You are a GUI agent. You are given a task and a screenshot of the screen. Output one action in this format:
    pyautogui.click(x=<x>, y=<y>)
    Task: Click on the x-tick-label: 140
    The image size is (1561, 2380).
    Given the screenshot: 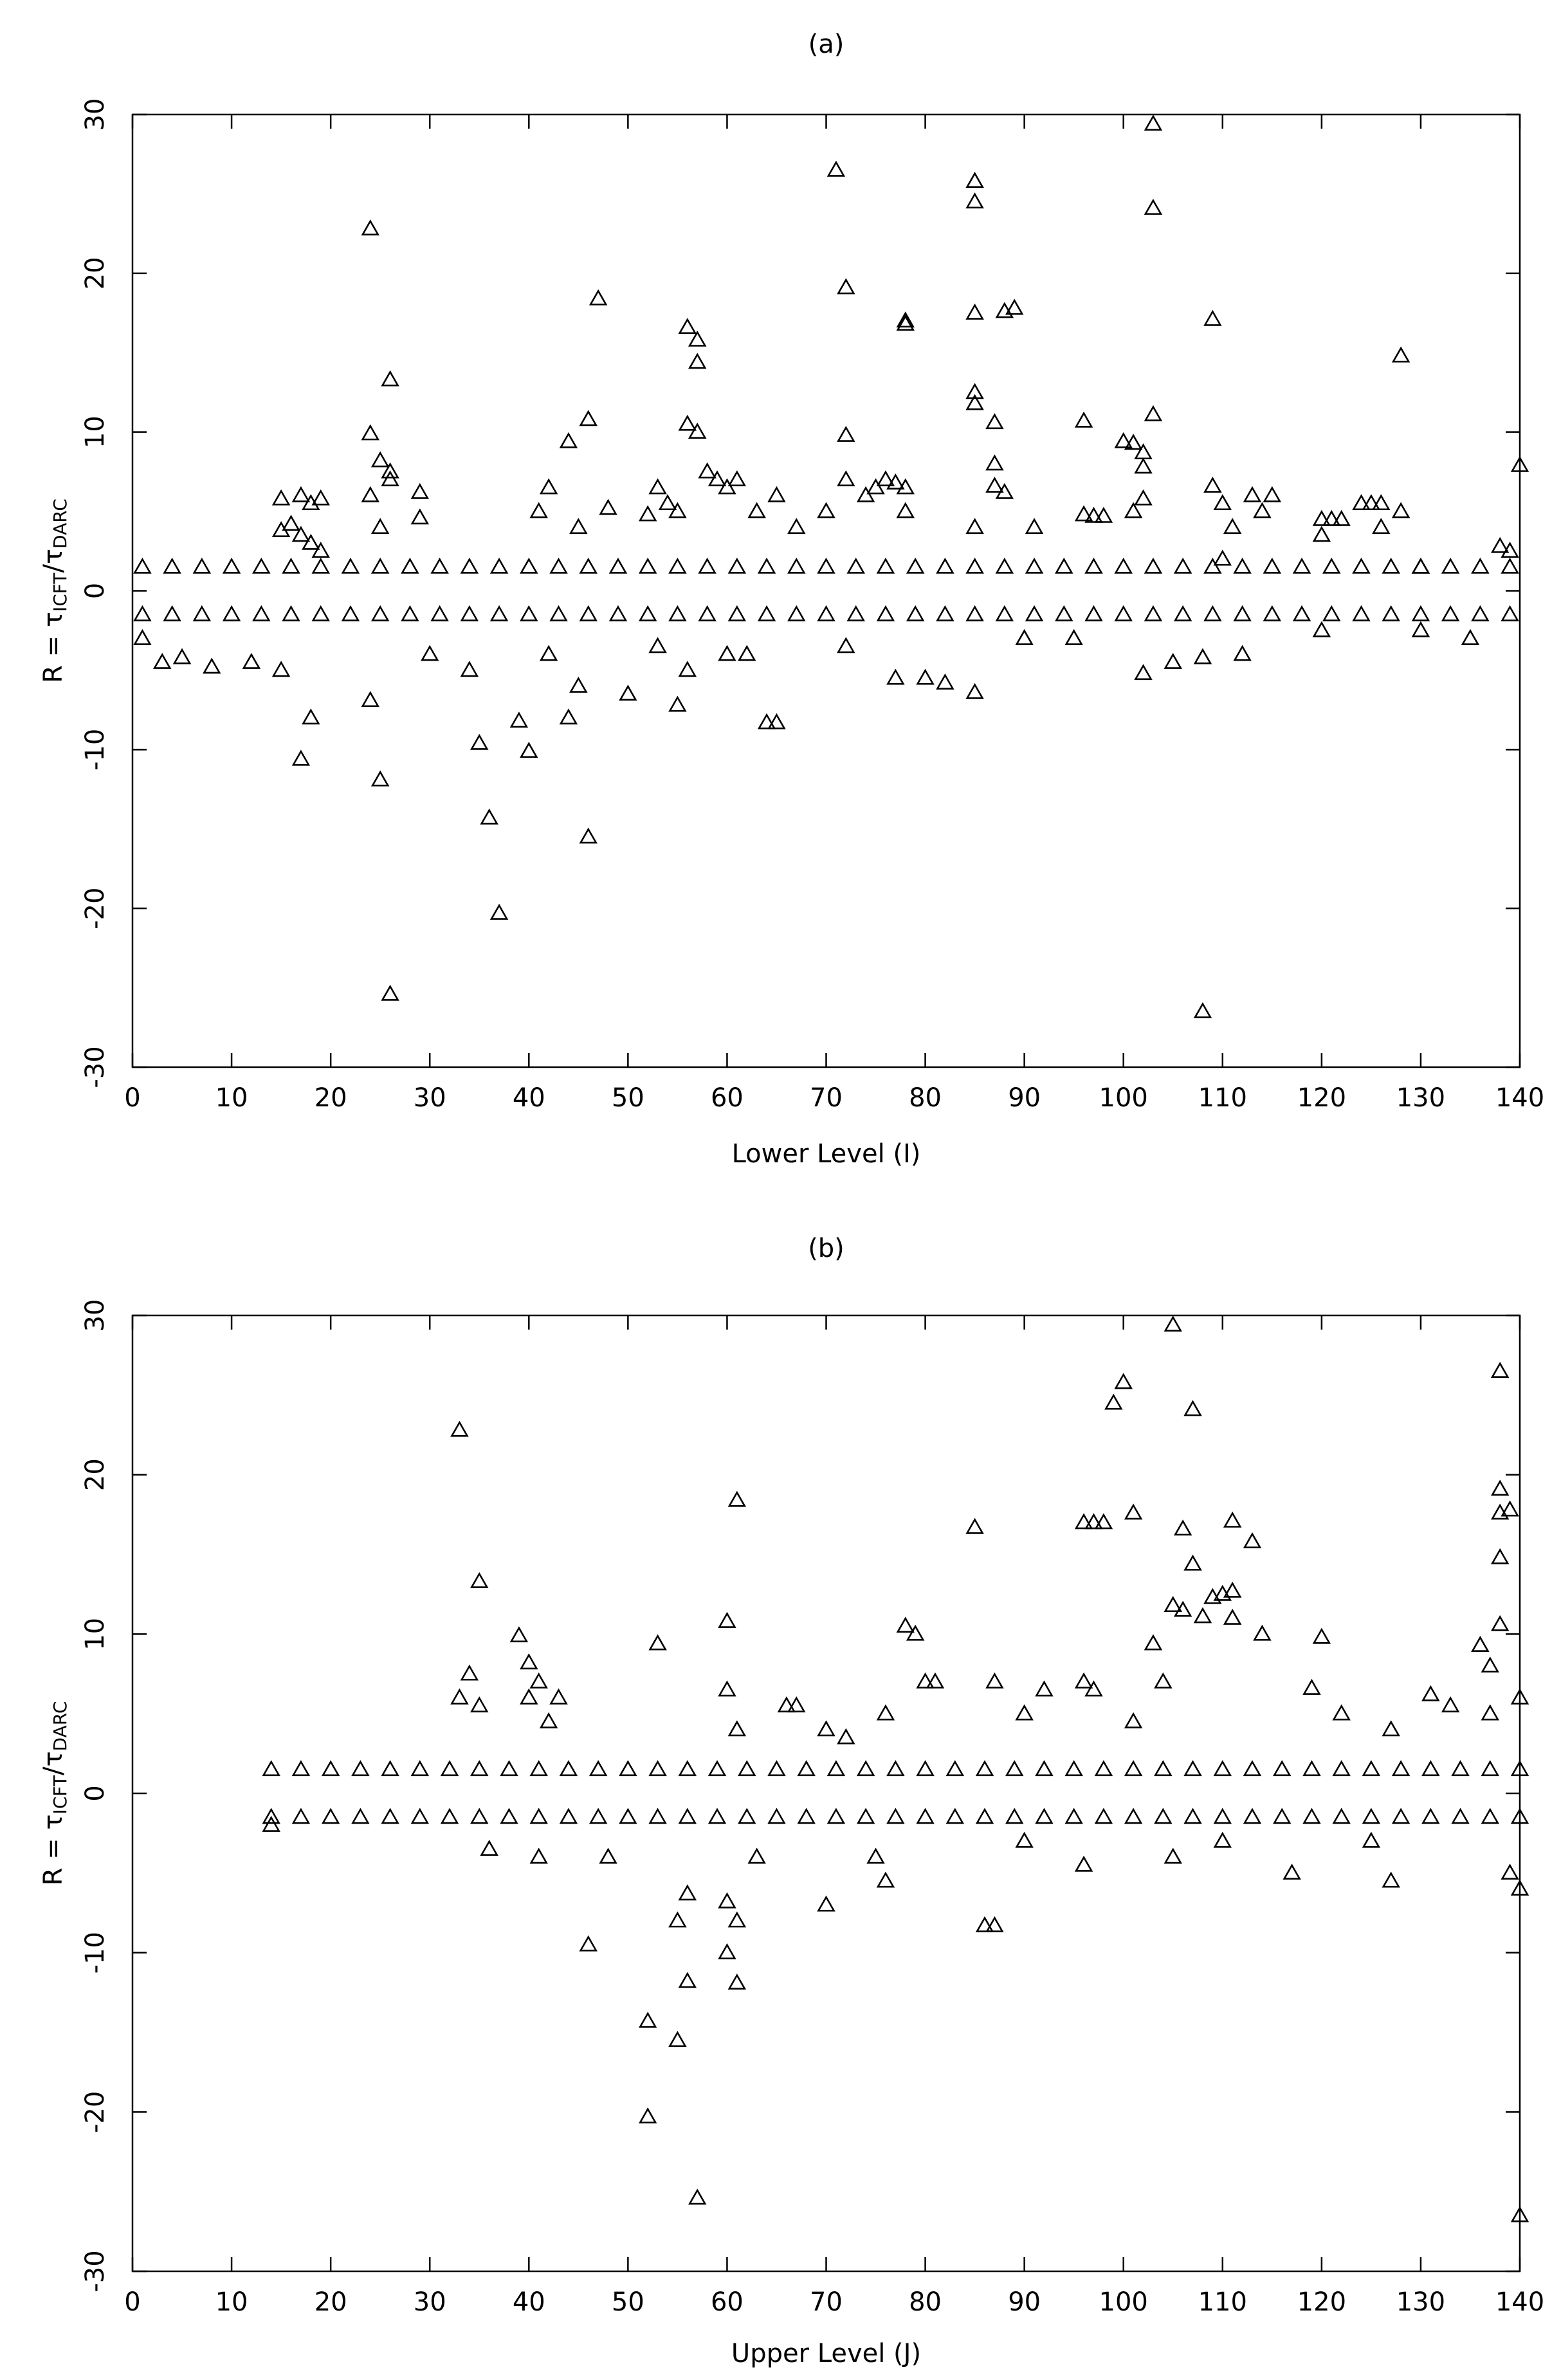 What is the action you would take?
    pyautogui.click(x=1520, y=1098)
    